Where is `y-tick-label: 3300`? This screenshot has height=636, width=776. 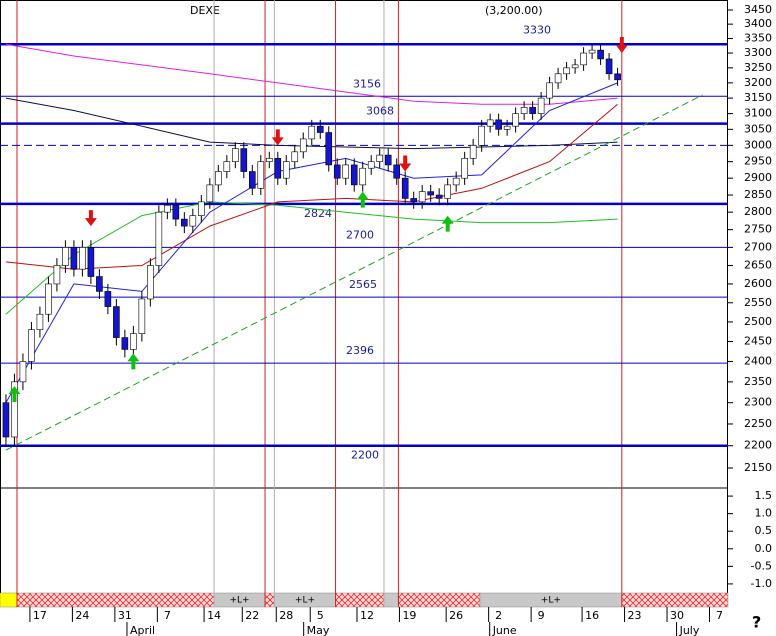
y-tick-label: 3300 is located at coordinates (758, 52).